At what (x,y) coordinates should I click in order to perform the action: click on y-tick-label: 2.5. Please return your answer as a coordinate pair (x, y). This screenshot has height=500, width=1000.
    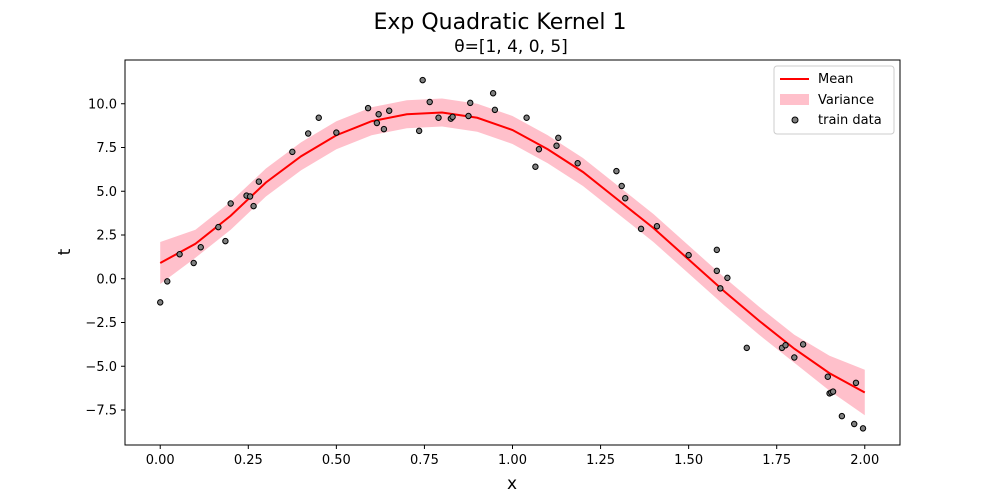
    Looking at the image, I should click on (106, 236).